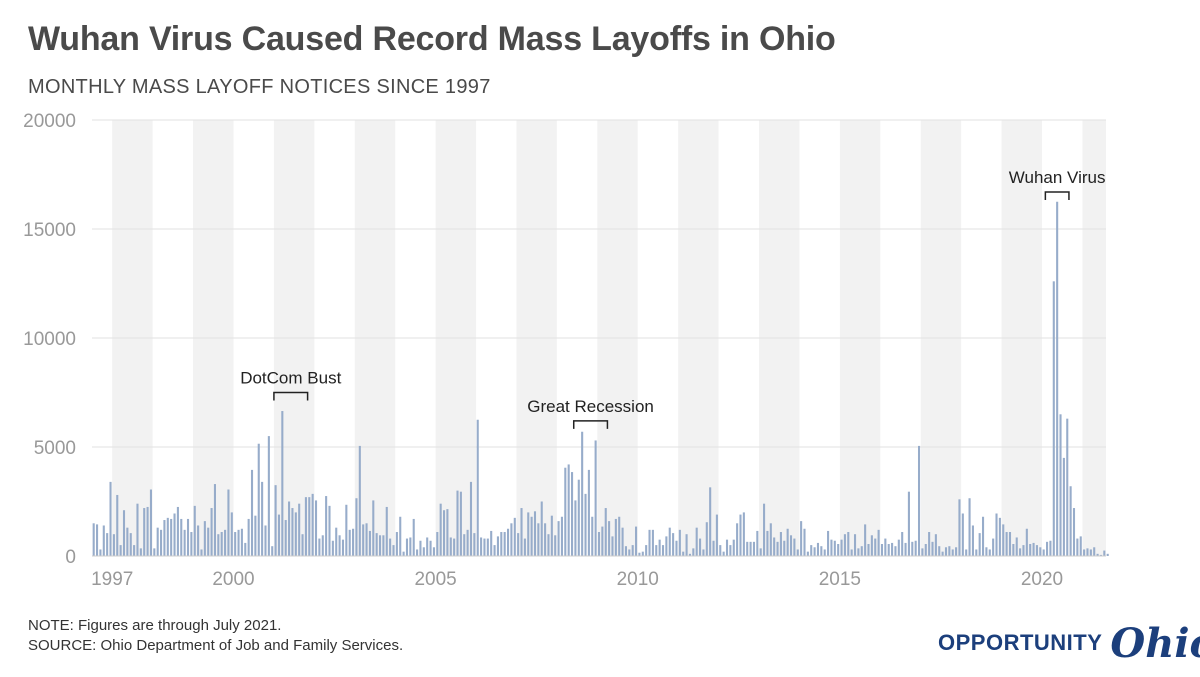 This screenshot has height=677, width=1200. Describe the element at coordinates (840, 579) in the screenshot. I see `x-tick-label: 2015` at that location.